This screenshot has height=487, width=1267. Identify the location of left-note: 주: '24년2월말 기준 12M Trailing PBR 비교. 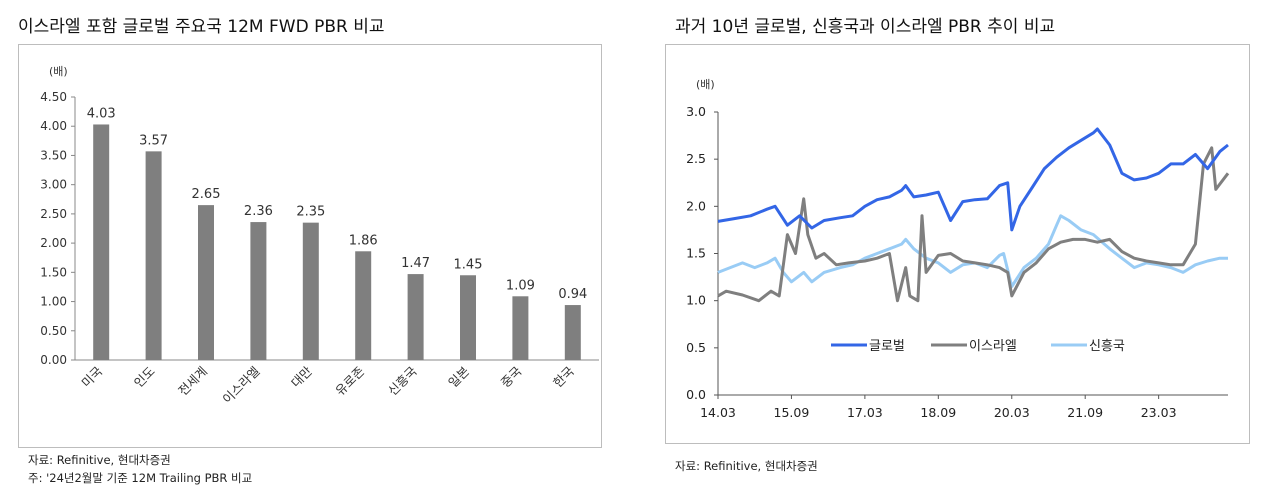
(140, 478).